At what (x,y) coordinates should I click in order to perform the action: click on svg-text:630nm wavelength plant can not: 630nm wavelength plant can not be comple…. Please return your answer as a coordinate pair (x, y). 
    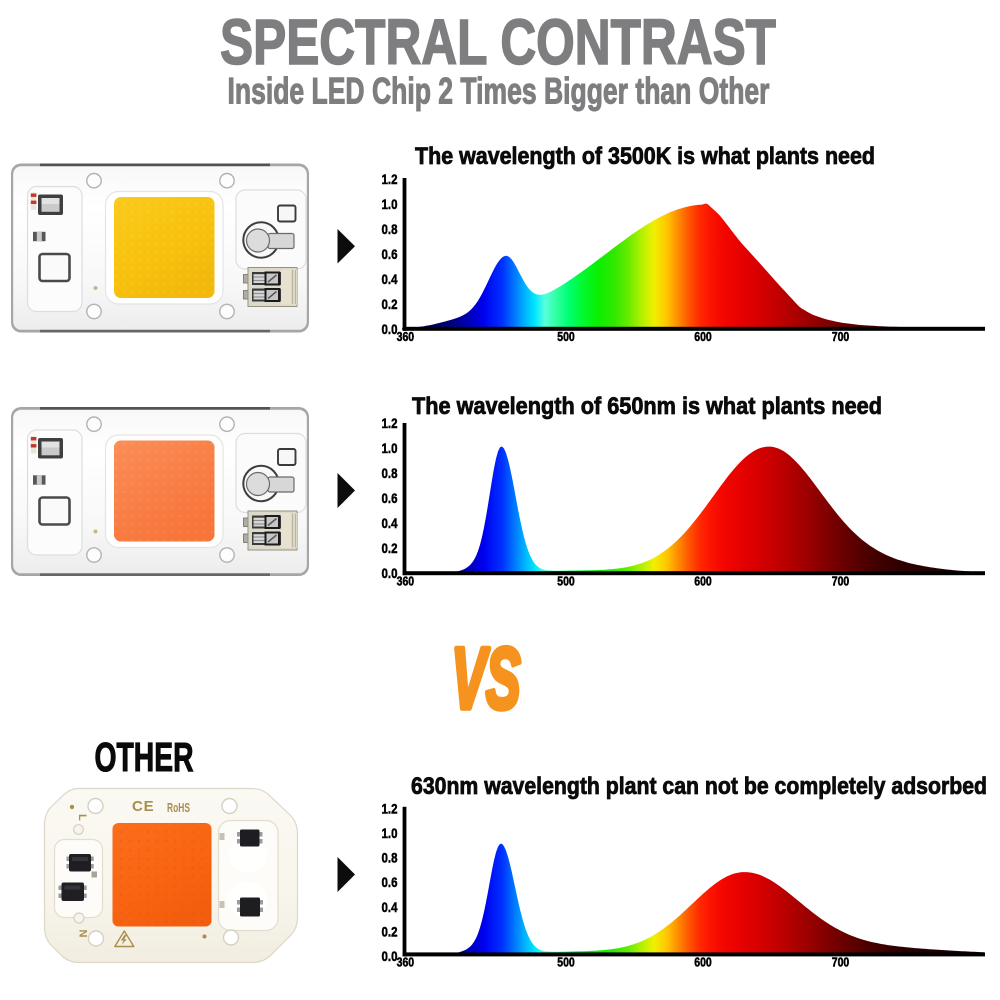
    Looking at the image, I should click on (699, 786).